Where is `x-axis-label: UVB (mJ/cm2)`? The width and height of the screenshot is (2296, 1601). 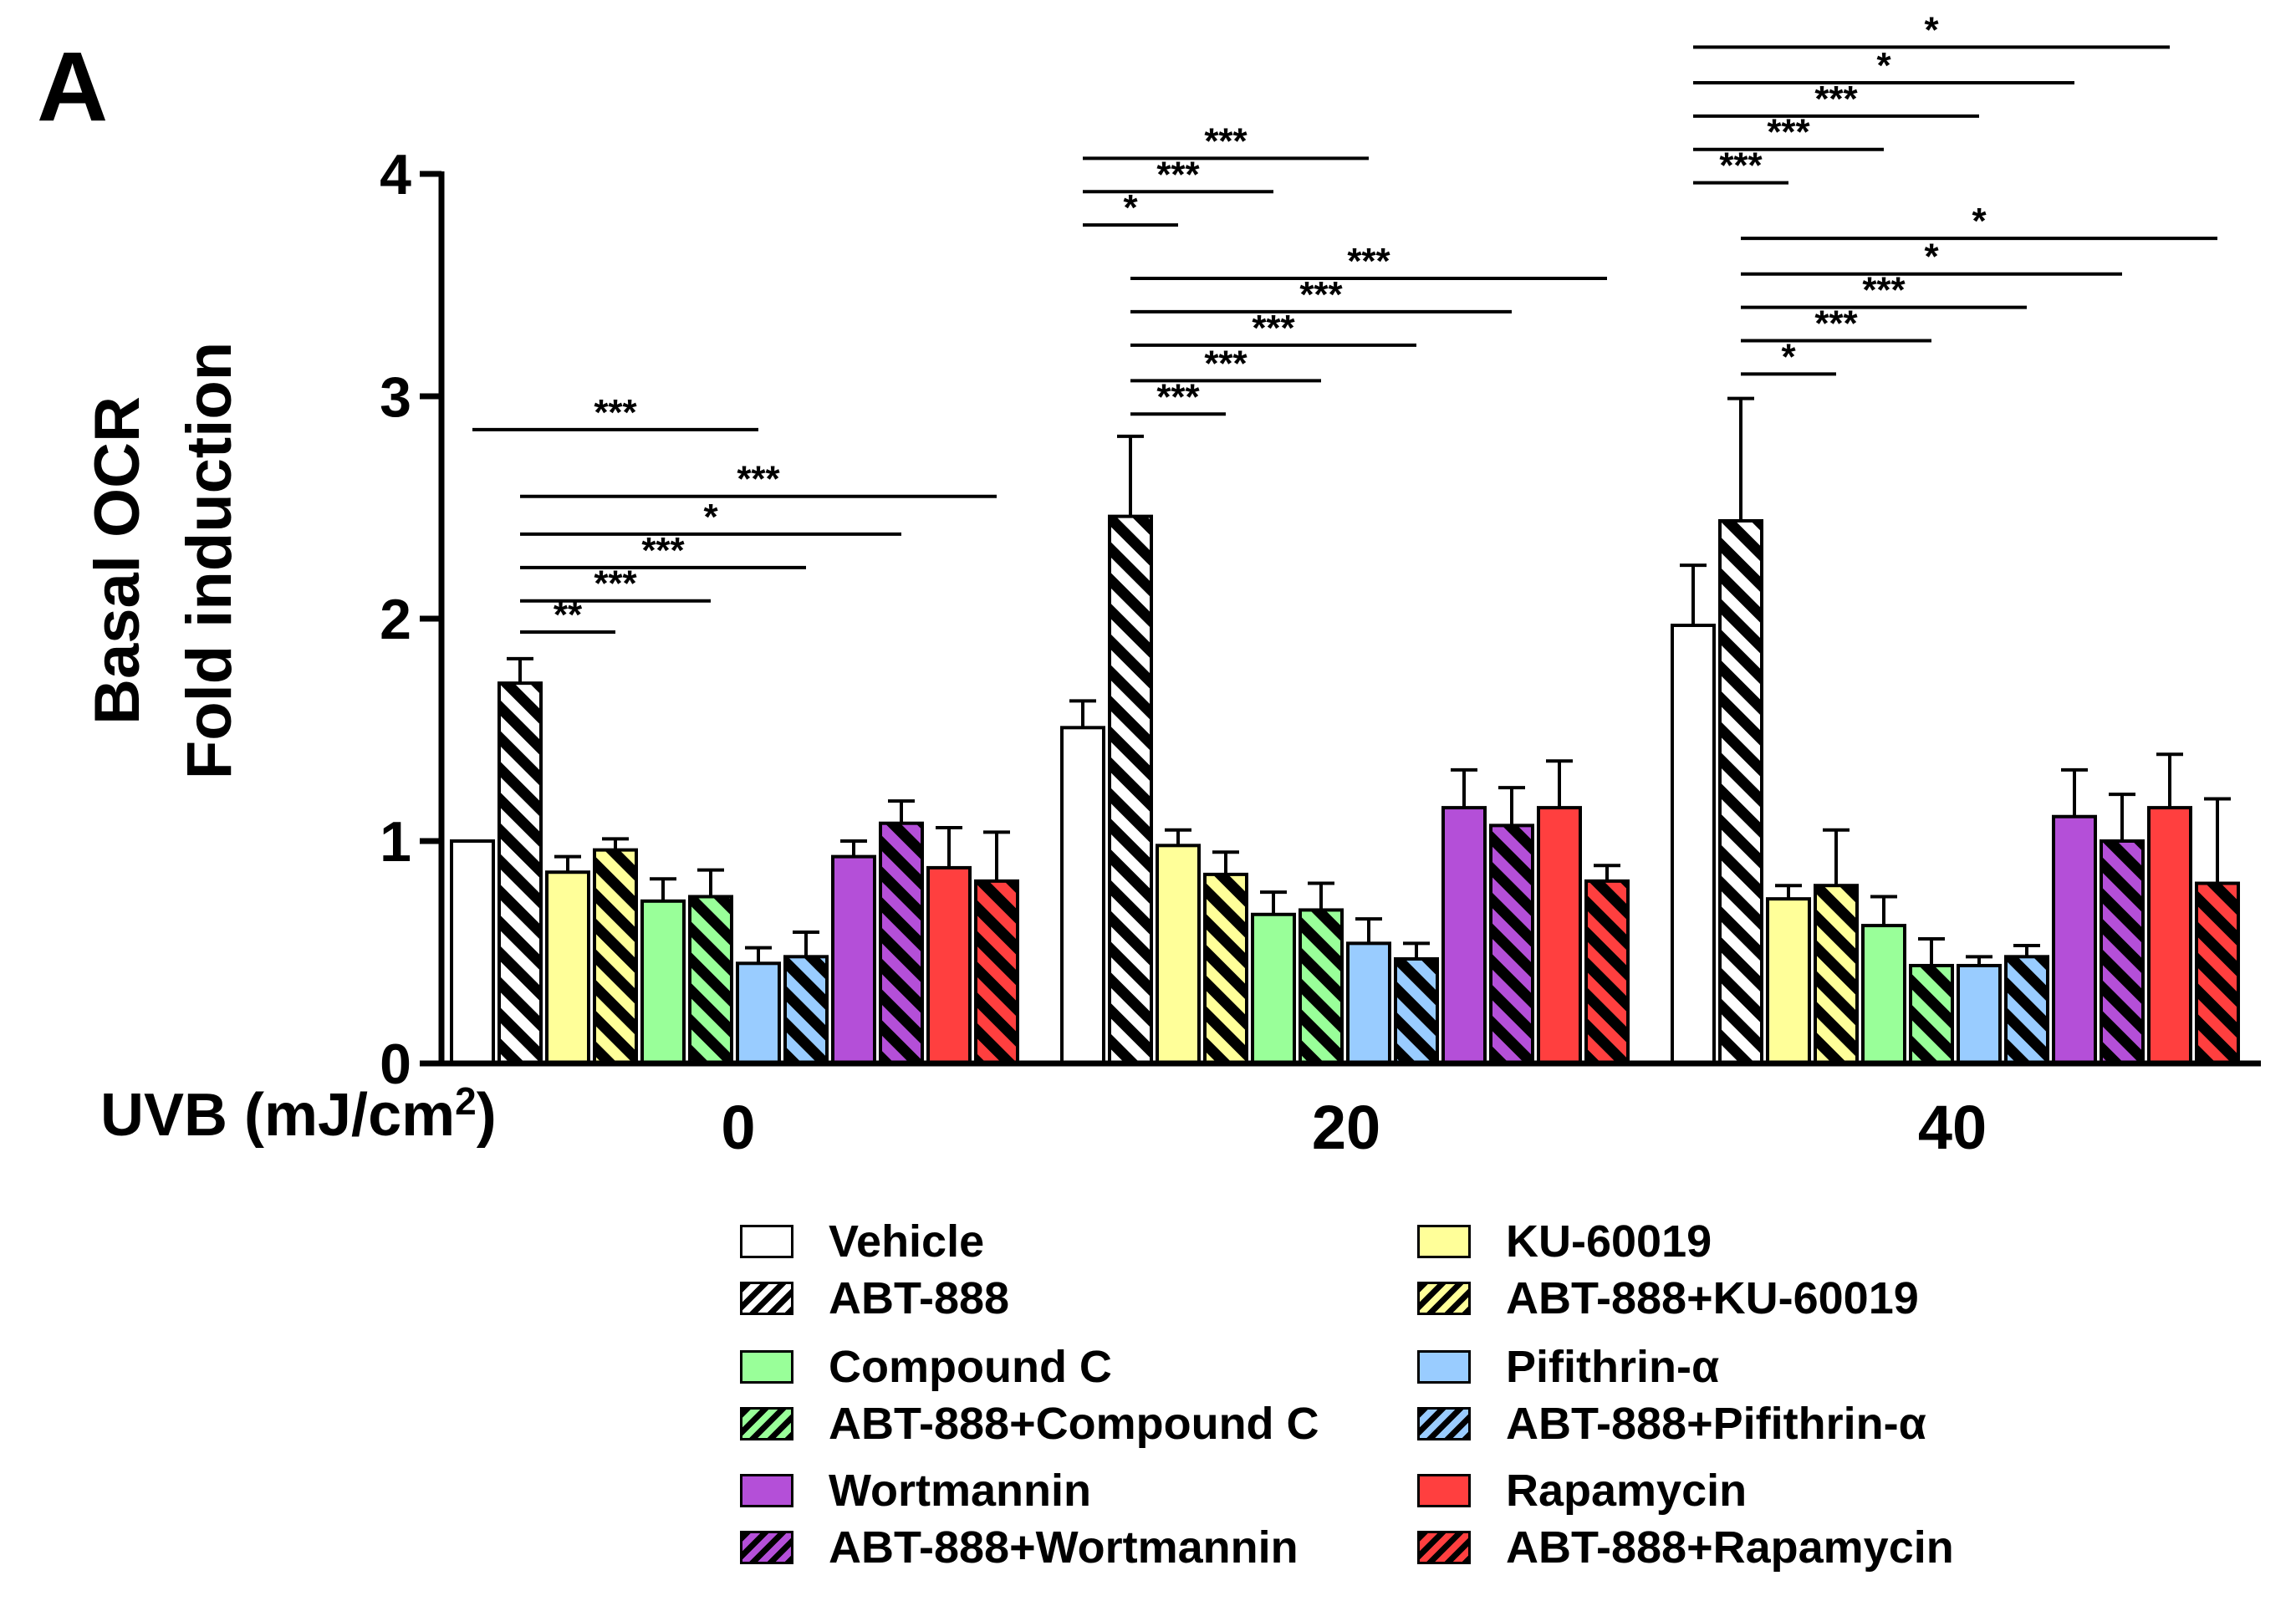
x-axis-label: UVB (mJ/cm2) is located at coordinates (298, 1116).